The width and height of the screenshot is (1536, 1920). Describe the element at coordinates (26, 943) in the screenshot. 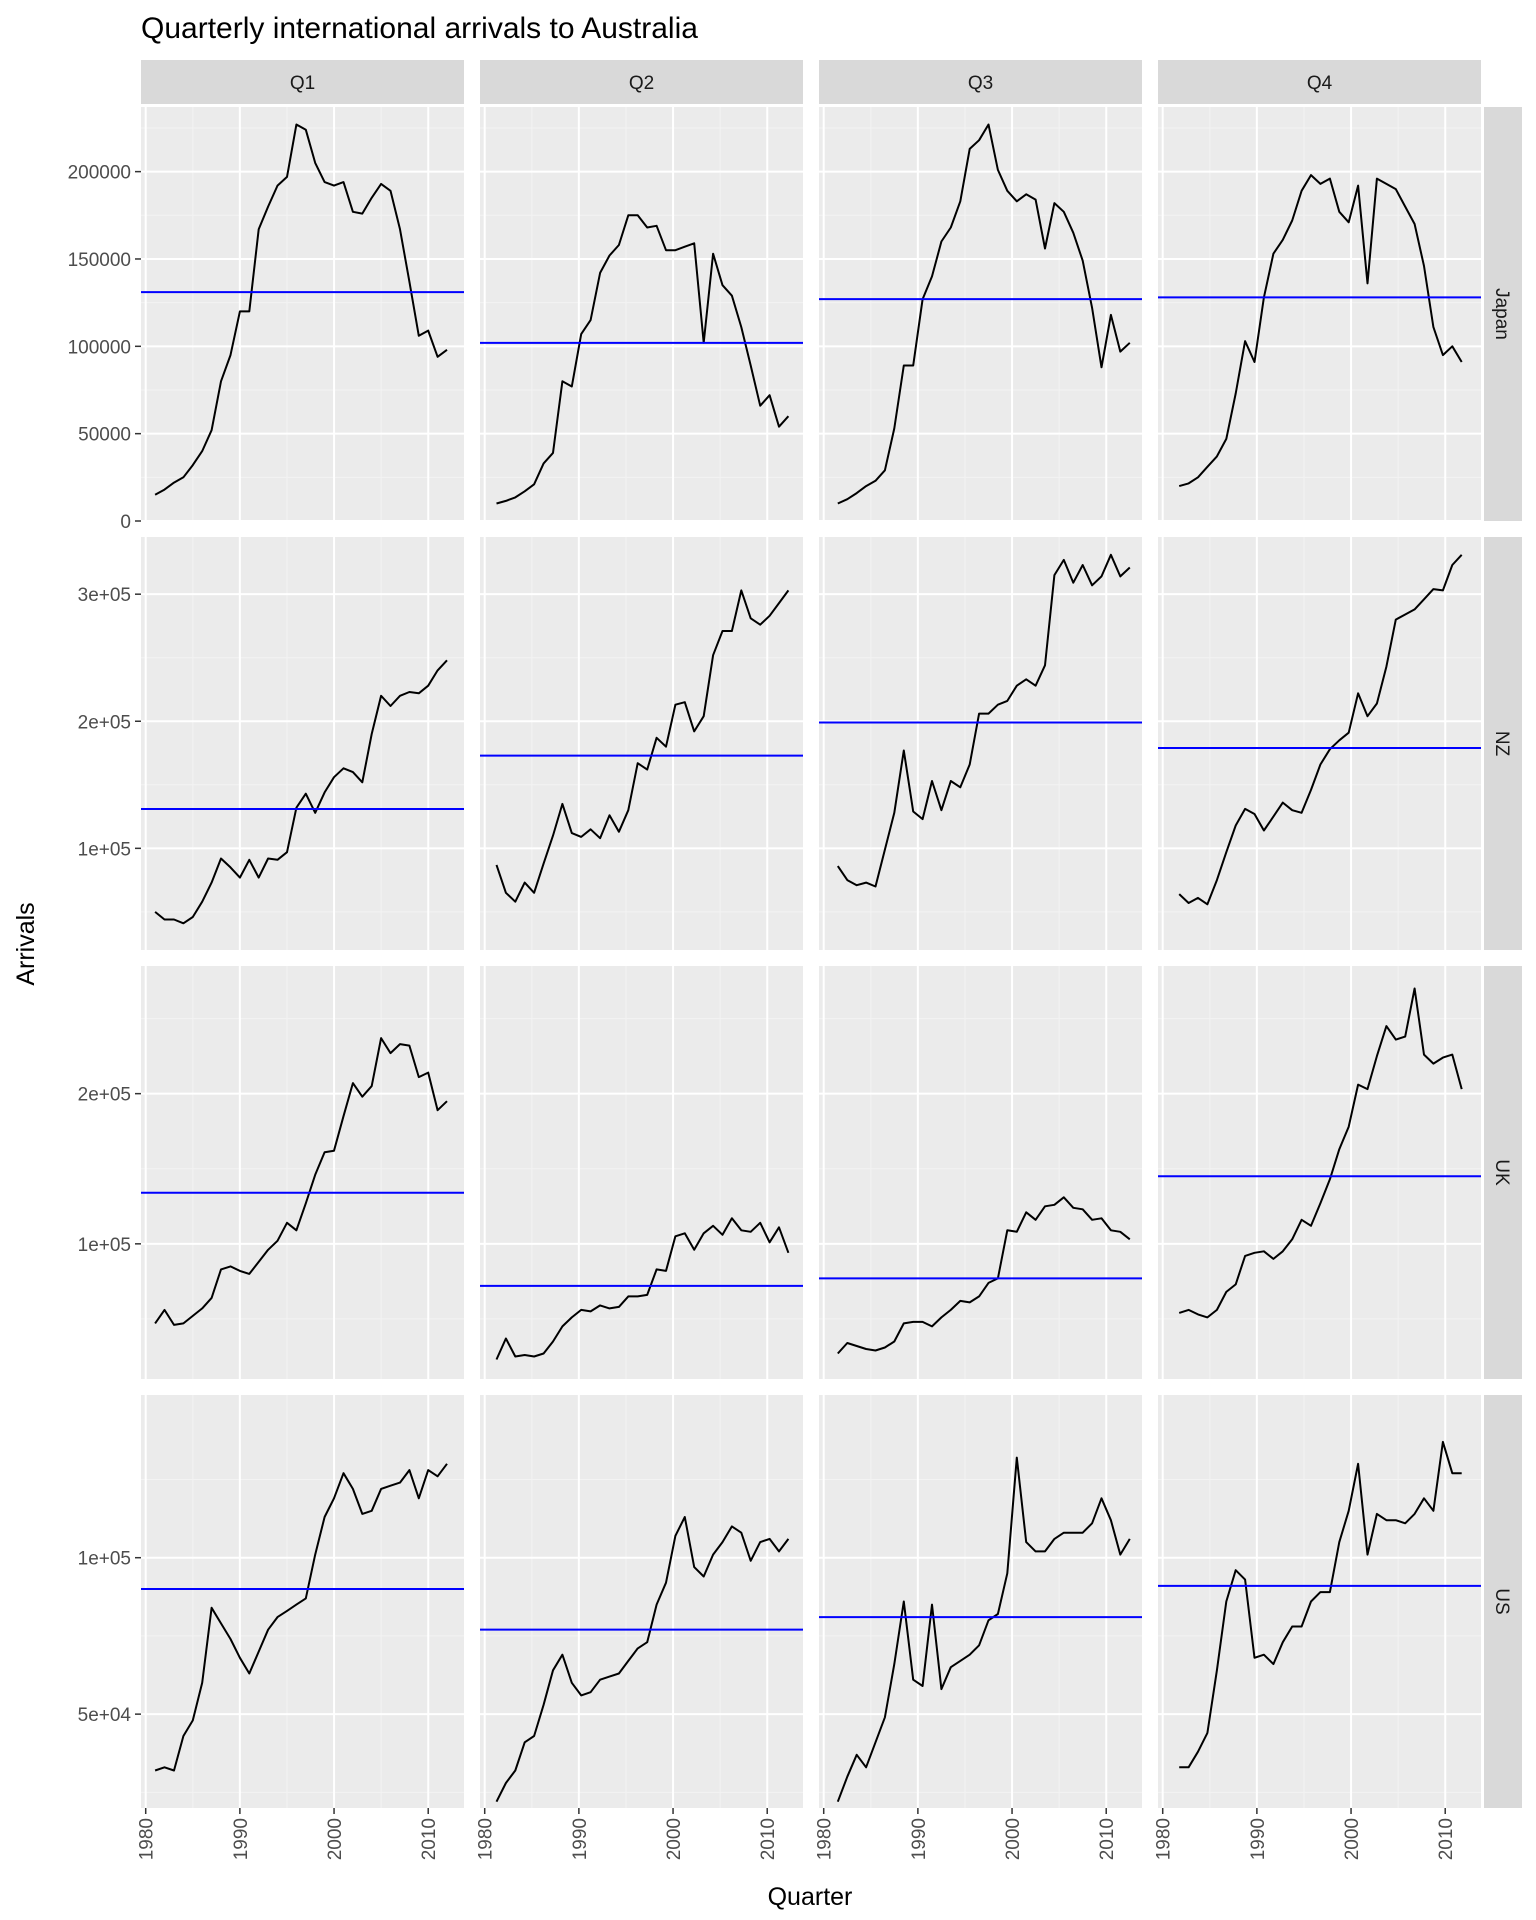

I see `y-axis-title: Arrivals` at that location.